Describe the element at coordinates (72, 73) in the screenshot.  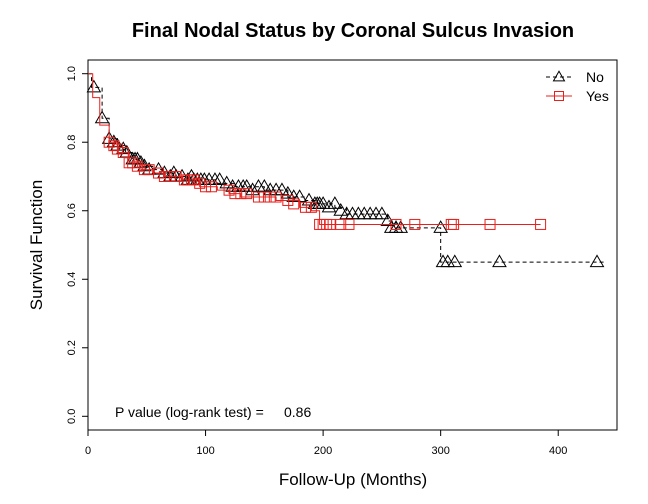
I see `y-tick-label: 1.0` at that location.